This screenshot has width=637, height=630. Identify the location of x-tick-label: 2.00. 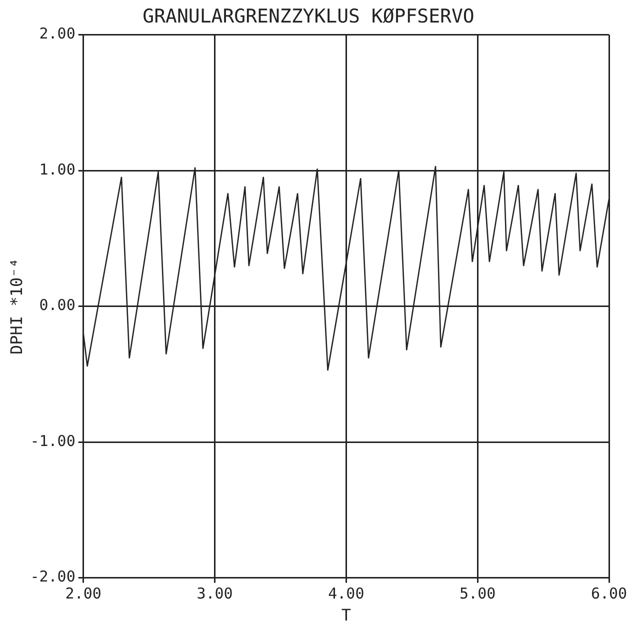
(83, 593).